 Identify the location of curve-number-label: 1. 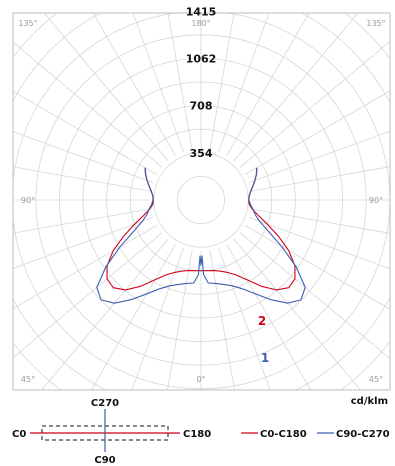
(265, 358).